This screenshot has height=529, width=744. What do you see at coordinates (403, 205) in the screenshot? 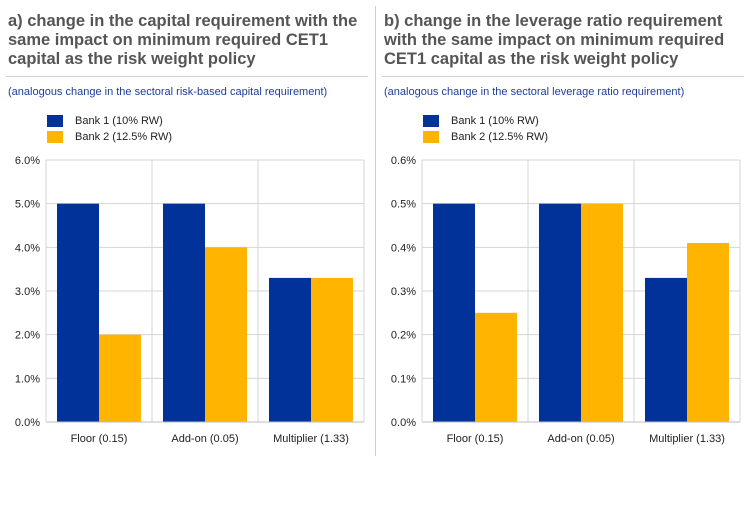
I see `y-tick-label: 0.5%` at bounding box center [403, 205].